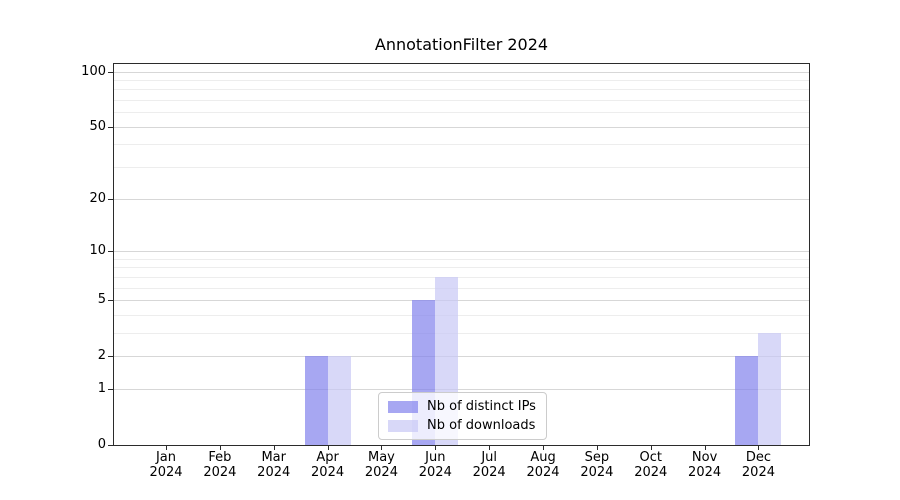  Describe the element at coordinates (316, 400) in the screenshot. I see `bar-distinct-ips-apr` at that location.